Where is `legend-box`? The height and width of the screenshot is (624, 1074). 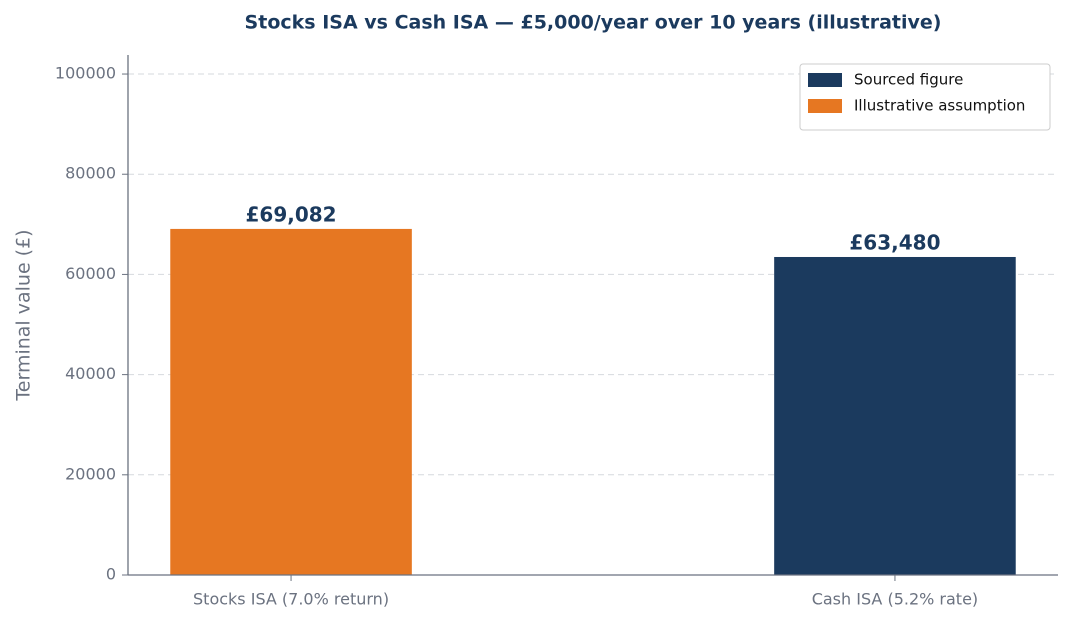
legend-box is located at coordinates (925, 97).